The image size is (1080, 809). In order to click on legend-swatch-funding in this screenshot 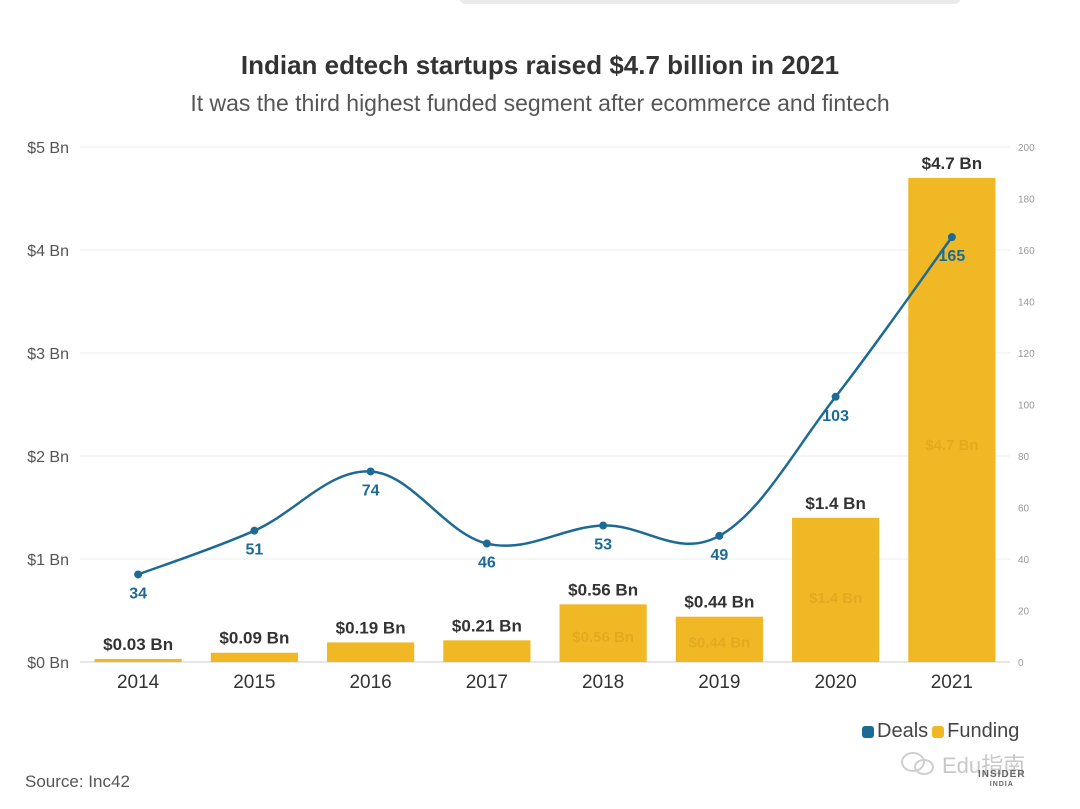, I will do `click(938, 731)`.